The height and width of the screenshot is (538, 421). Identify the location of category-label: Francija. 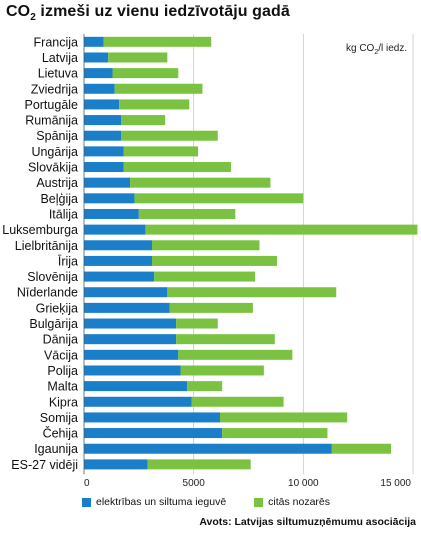
(56, 42).